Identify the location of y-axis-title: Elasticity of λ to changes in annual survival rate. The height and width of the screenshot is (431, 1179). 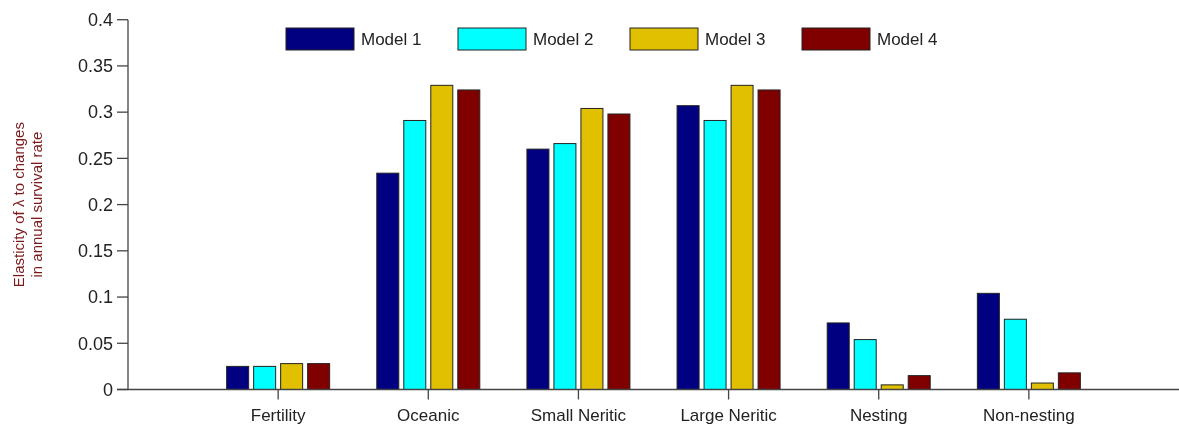
(27, 205).